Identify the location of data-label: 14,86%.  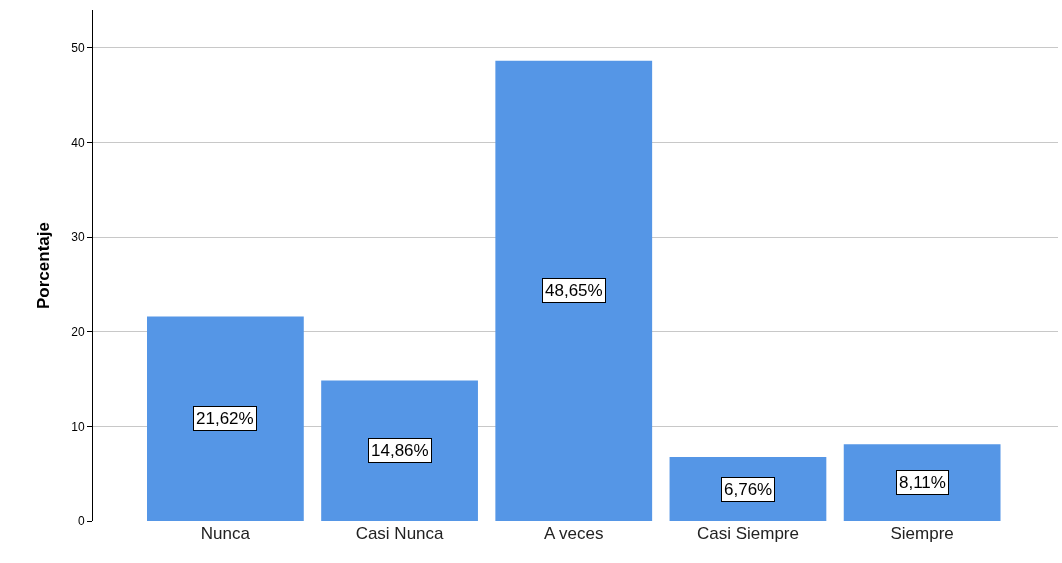
(400, 450).